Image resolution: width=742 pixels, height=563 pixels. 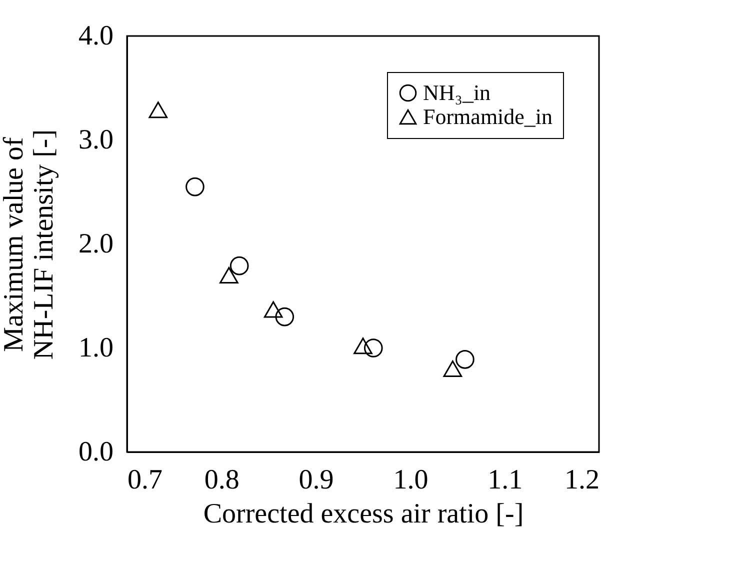 What do you see at coordinates (505, 480) in the screenshot?
I see `x-tick-label: 1.1` at bounding box center [505, 480].